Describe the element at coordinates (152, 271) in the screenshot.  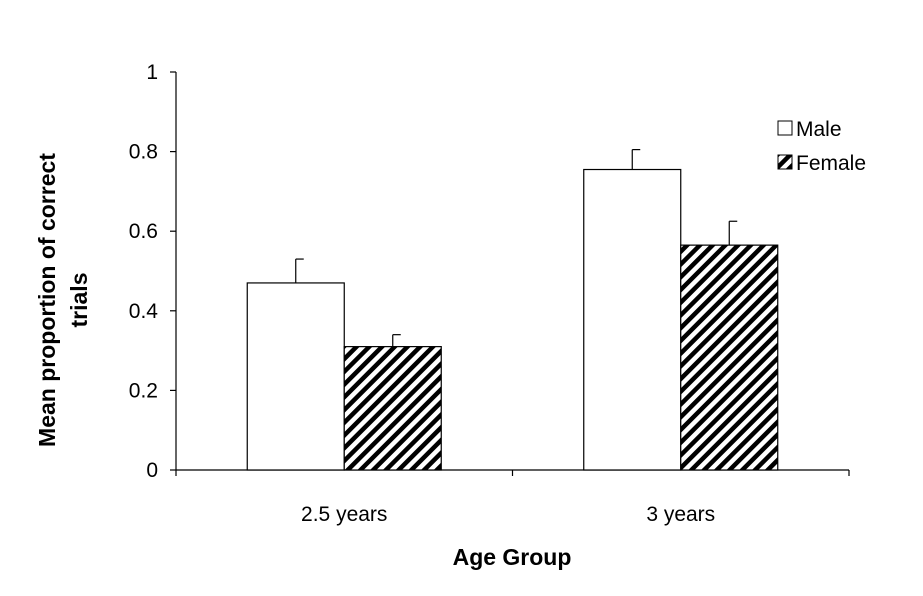
I see `y-tick-group: 0 0.2 0.4 0.6 0.8 1` at that location.